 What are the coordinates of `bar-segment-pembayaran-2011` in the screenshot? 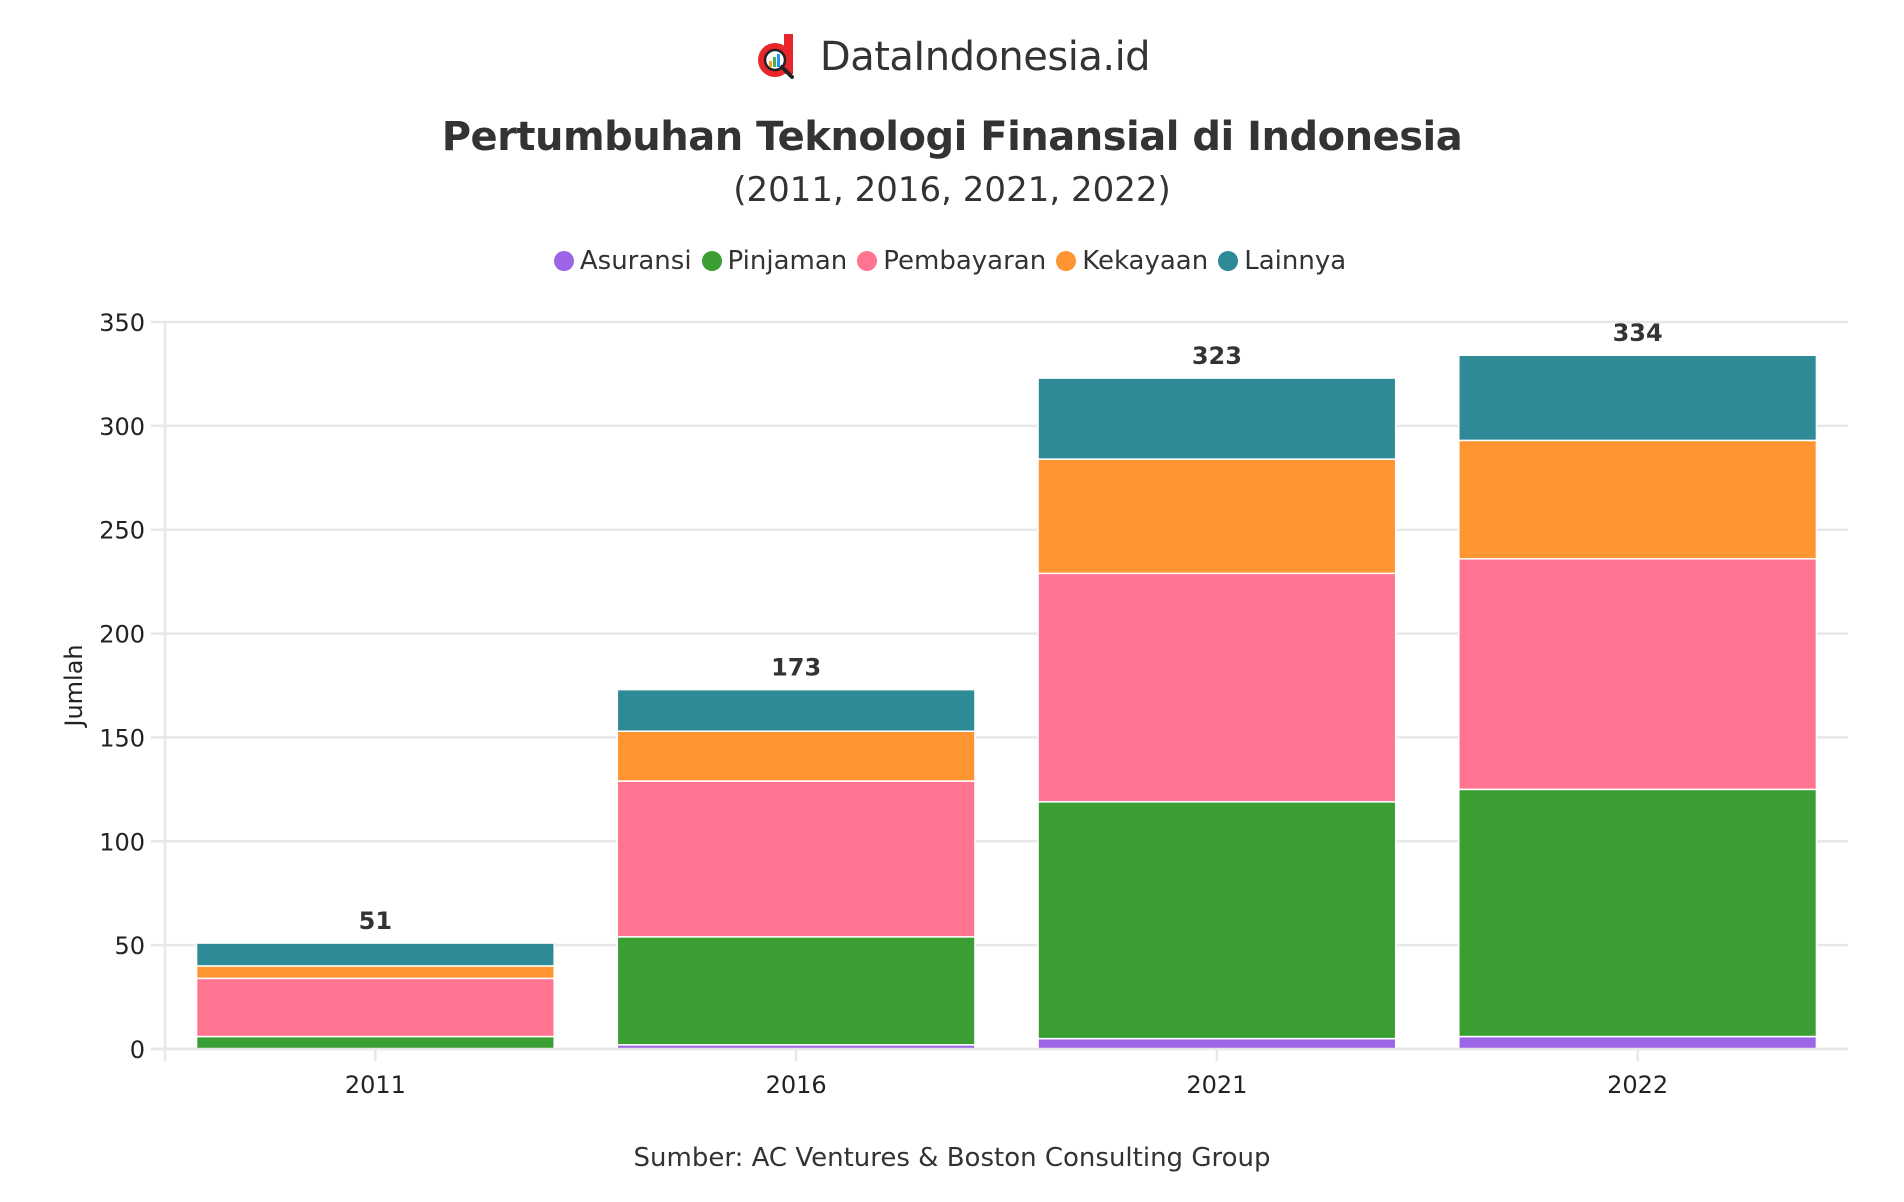 It's located at (375, 1007).